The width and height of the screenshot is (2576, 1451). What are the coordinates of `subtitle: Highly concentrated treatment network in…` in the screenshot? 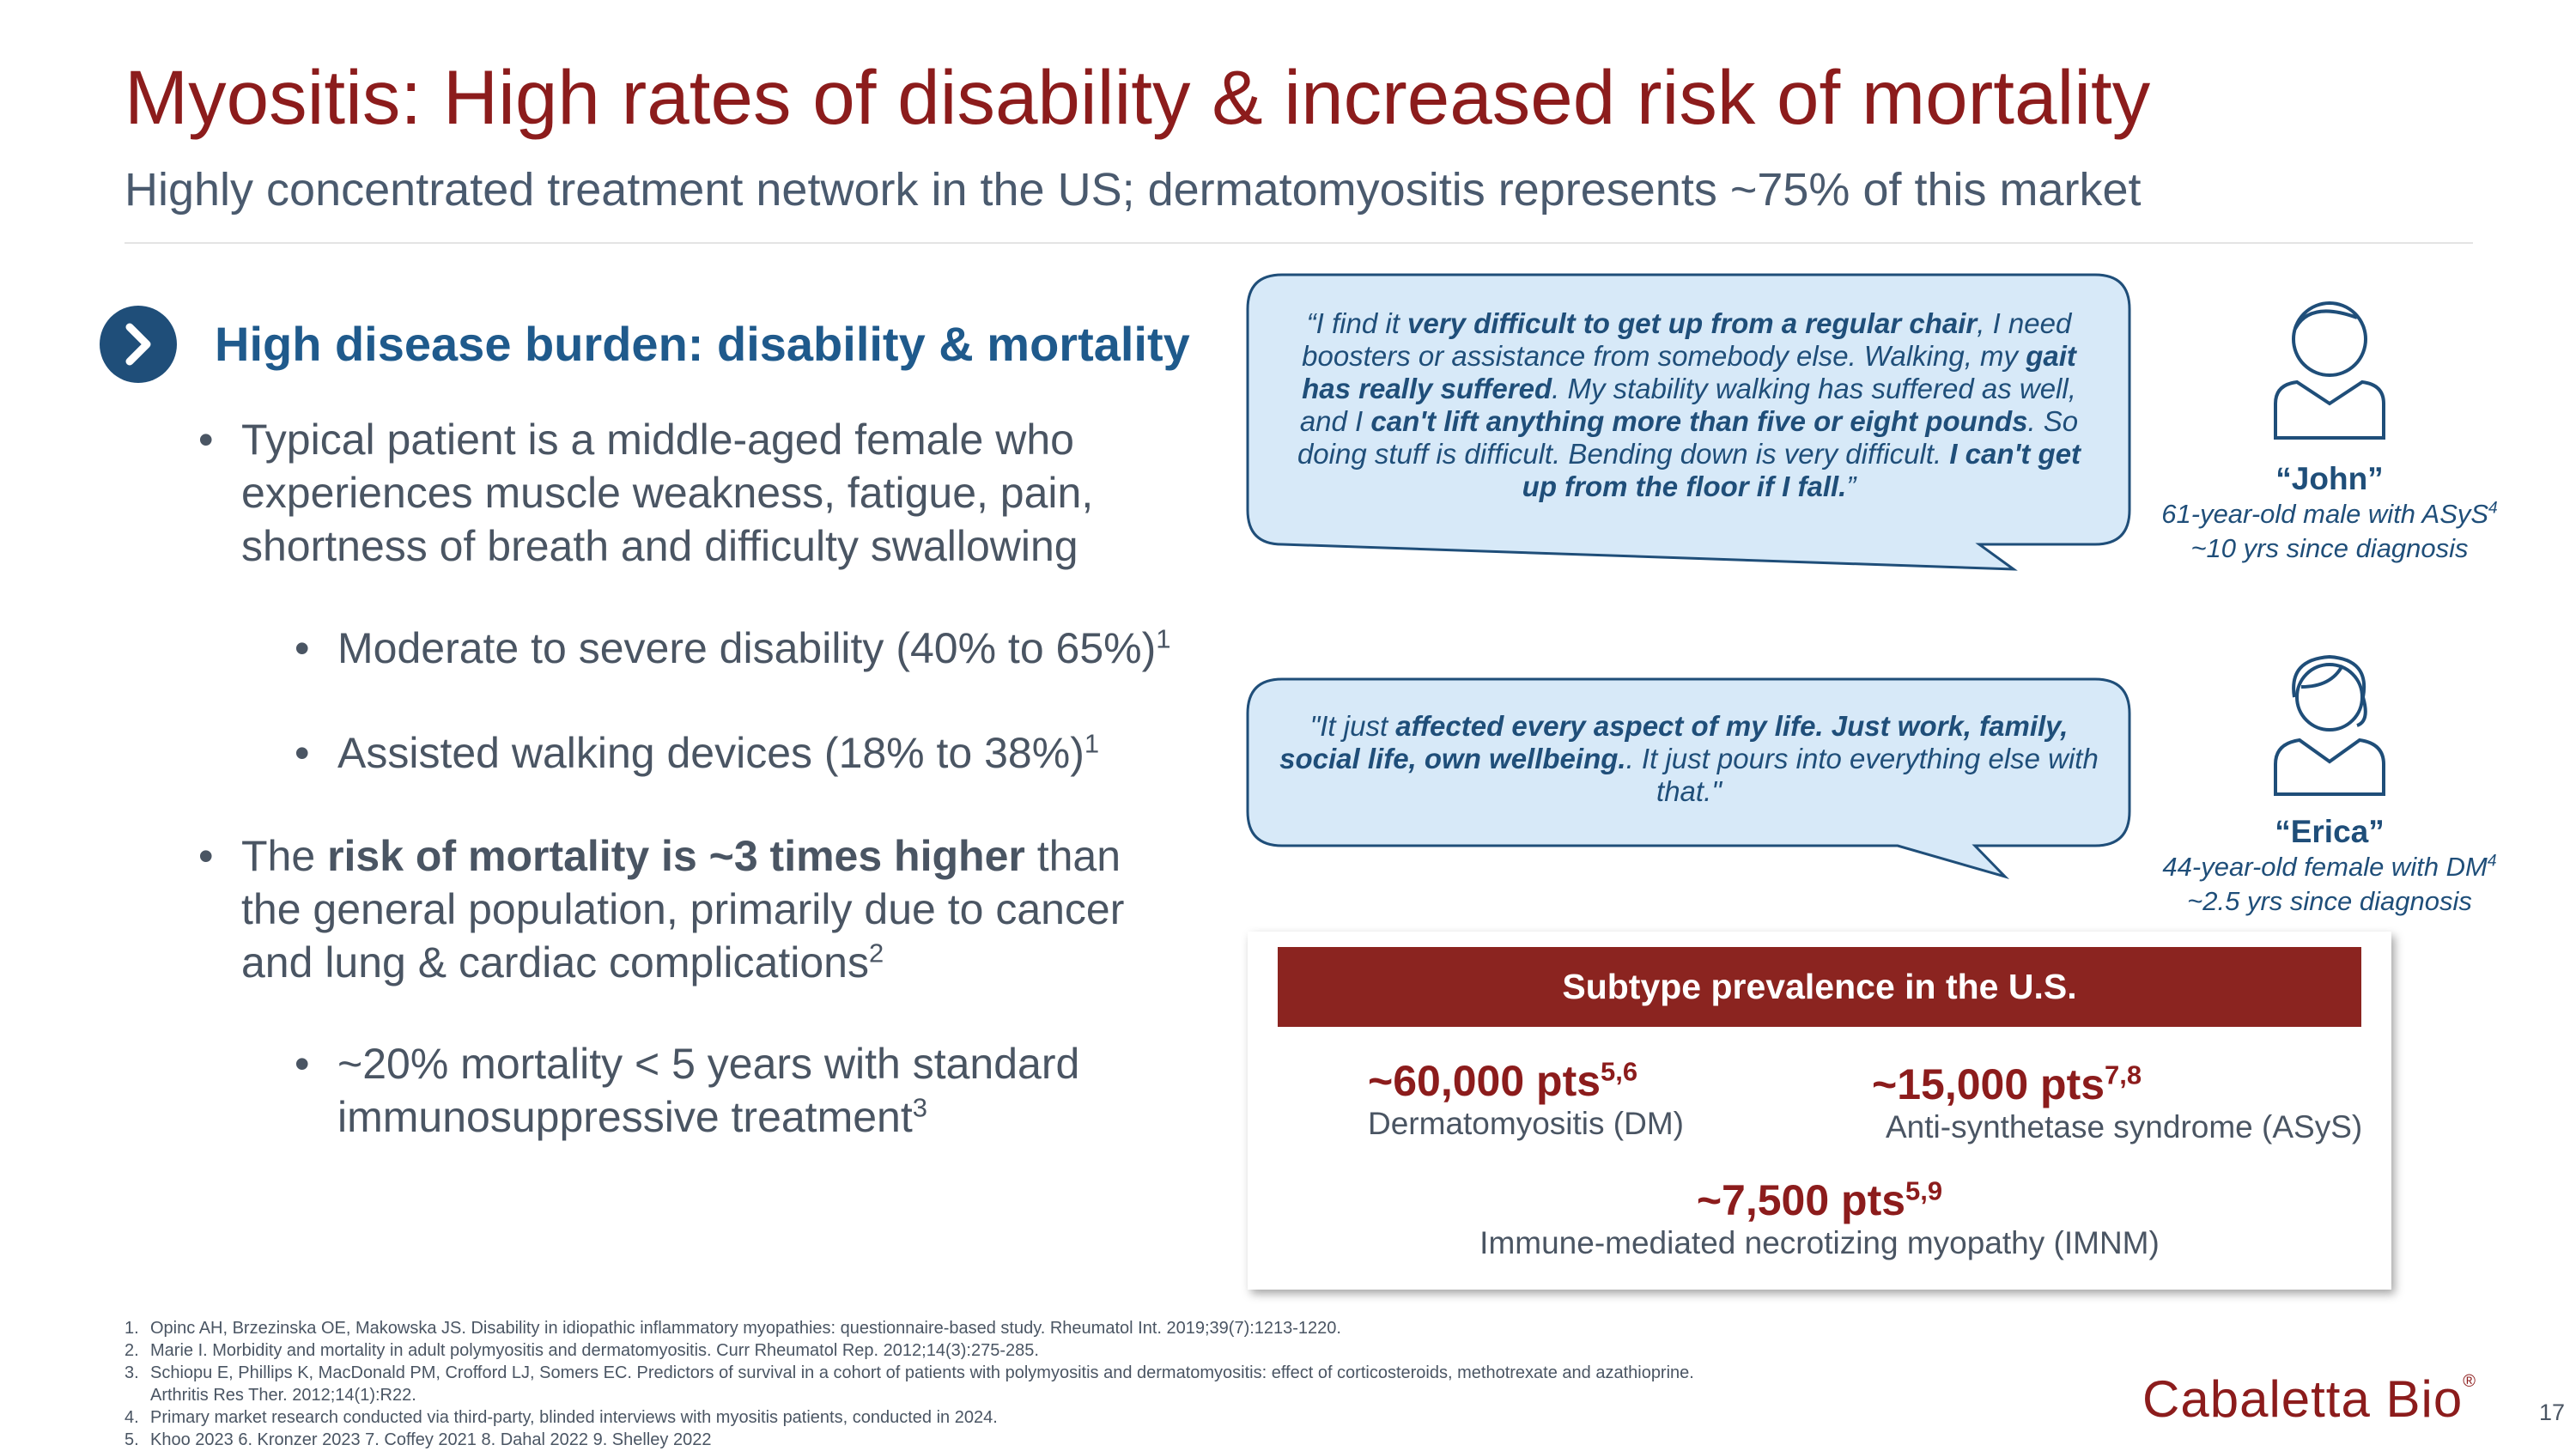 It's located at (1133, 190).